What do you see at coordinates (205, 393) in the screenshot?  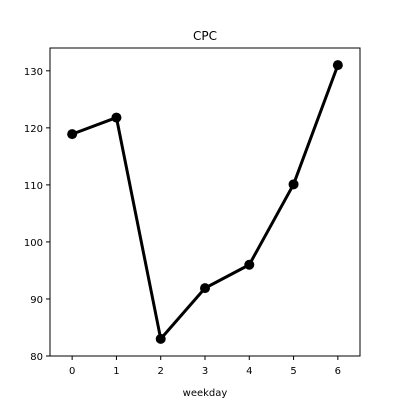 I see `x-axis-title: weekday` at bounding box center [205, 393].